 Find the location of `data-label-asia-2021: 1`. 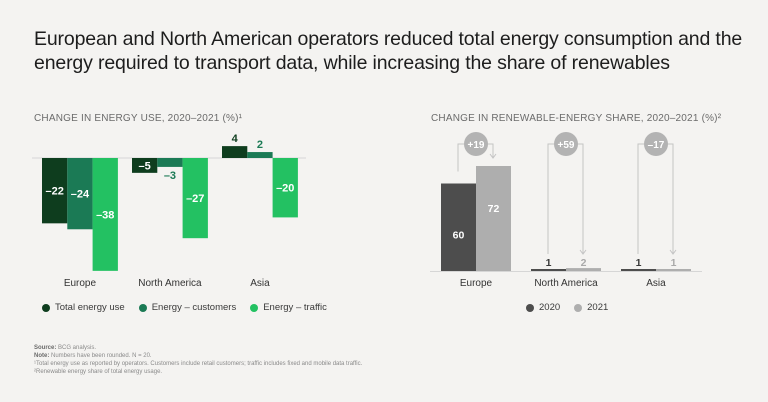

data-label-asia-2021: 1 is located at coordinates (674, 263).